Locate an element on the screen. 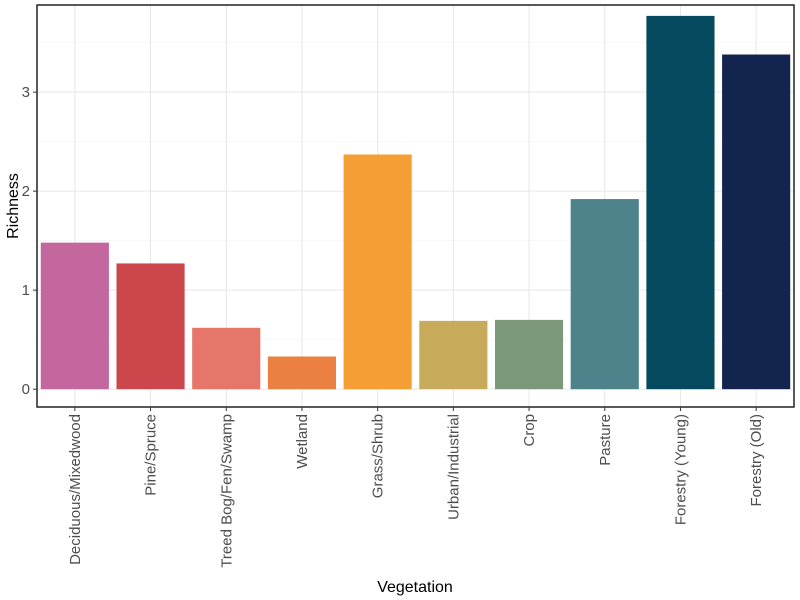 The width and height of the screenshot is (800, 600). x-tick-label: Forestry (Old) is located at coordinates (756, 460).